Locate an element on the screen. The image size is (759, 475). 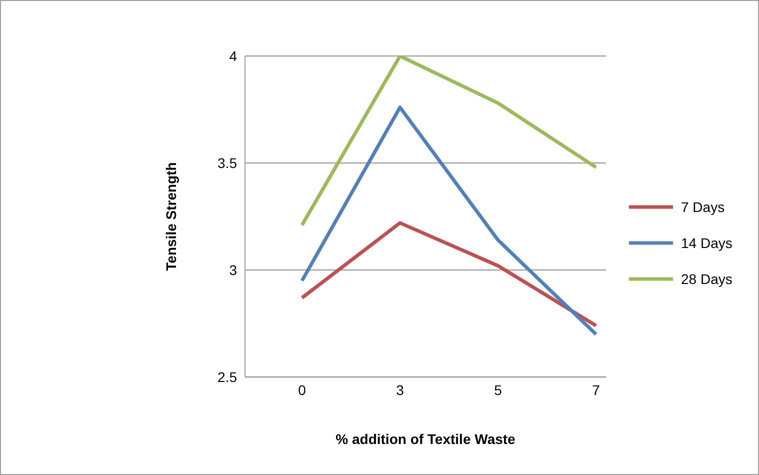
legend-label: 7 Days is located at coordinates (703, 207).